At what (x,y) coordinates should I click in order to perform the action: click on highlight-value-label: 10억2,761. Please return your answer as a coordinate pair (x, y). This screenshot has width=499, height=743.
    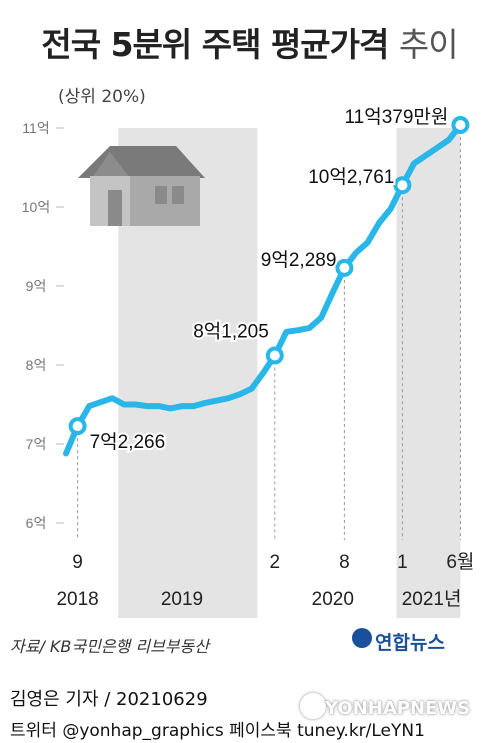
    Looking at the image, I should click on (351, 177).